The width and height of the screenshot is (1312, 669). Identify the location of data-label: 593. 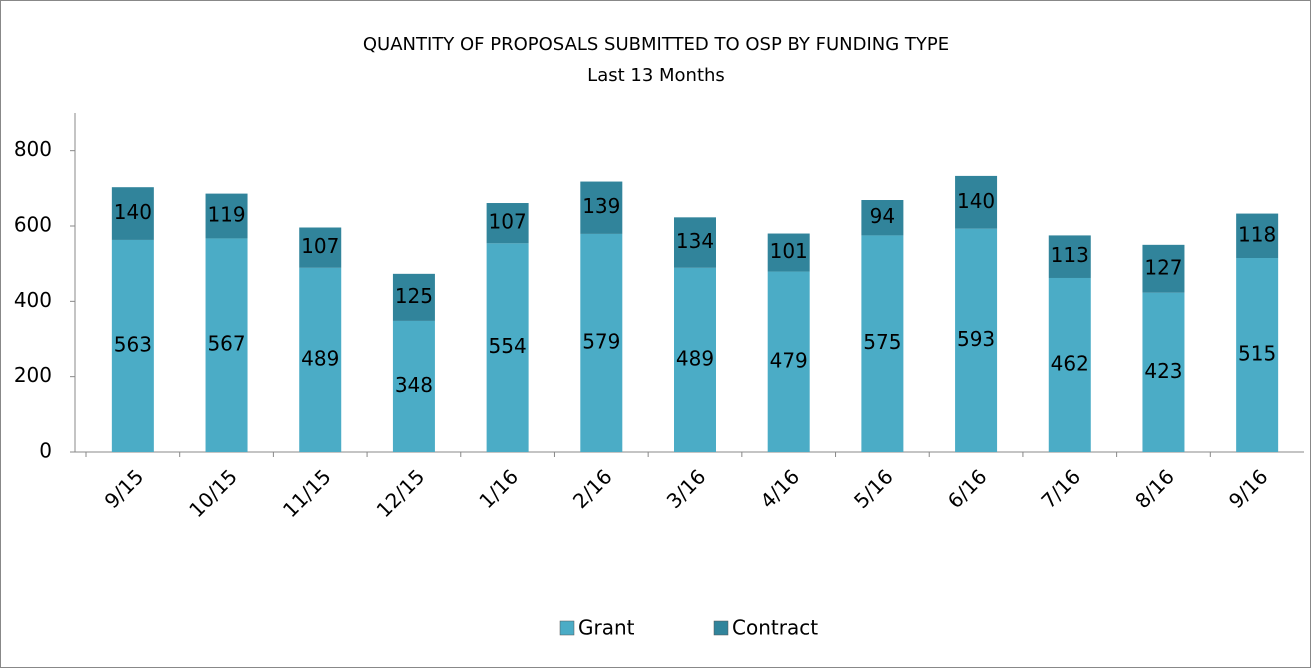
(976, 339).